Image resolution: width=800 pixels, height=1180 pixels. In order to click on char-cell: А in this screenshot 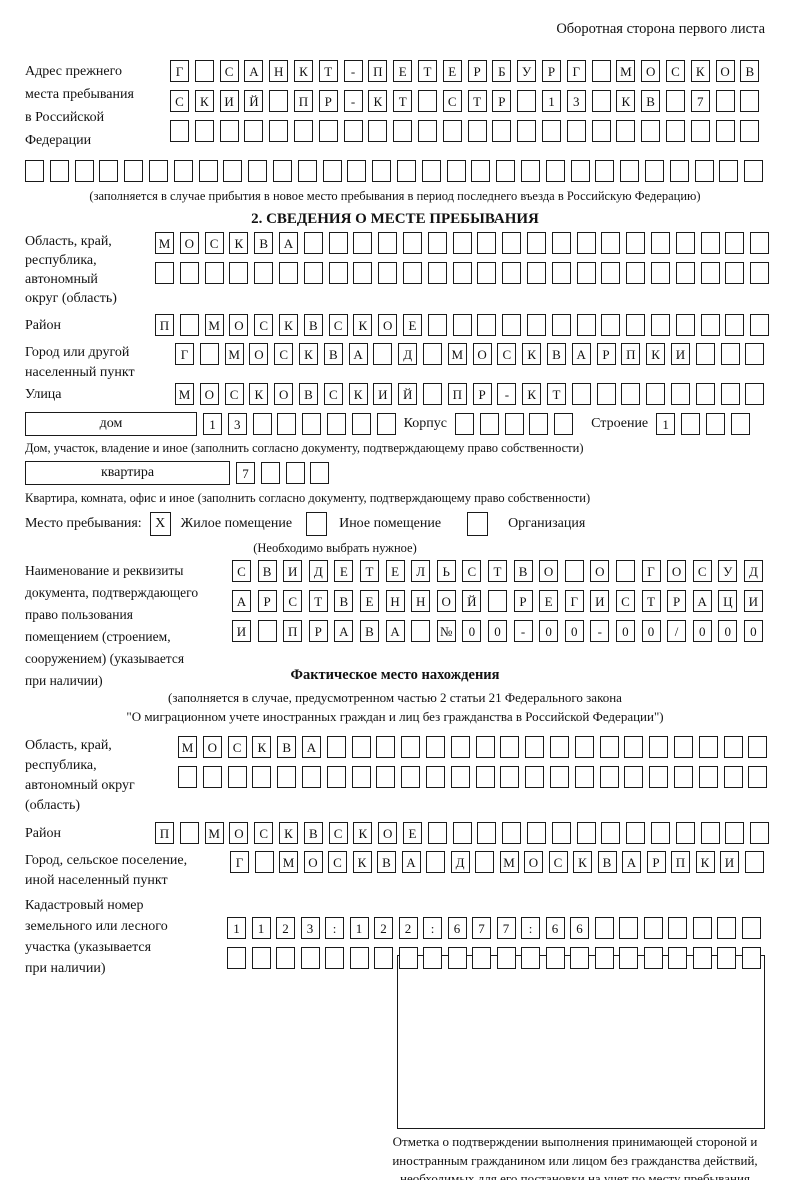, I will do `click(241, 601)`.